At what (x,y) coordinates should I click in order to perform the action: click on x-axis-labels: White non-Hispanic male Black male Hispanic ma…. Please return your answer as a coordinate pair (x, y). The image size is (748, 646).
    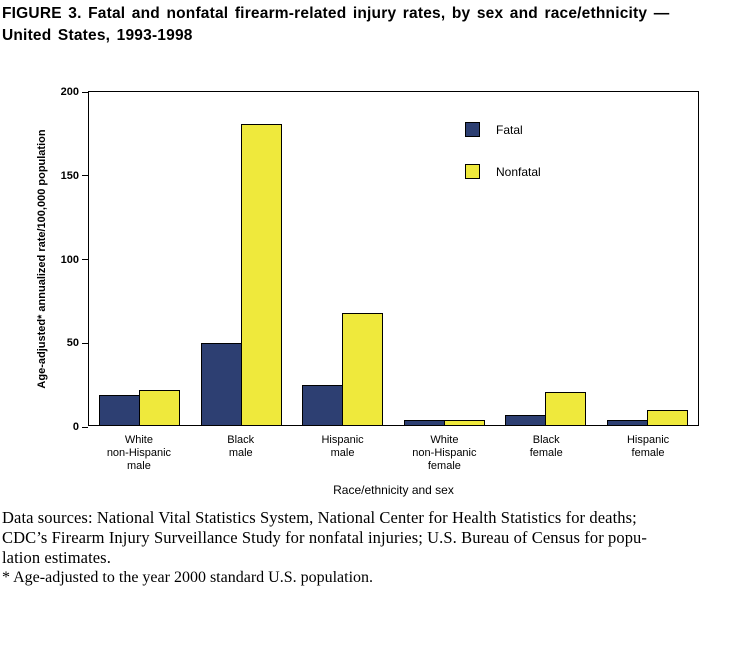
    Looking at the image, I should click on (393, 453).